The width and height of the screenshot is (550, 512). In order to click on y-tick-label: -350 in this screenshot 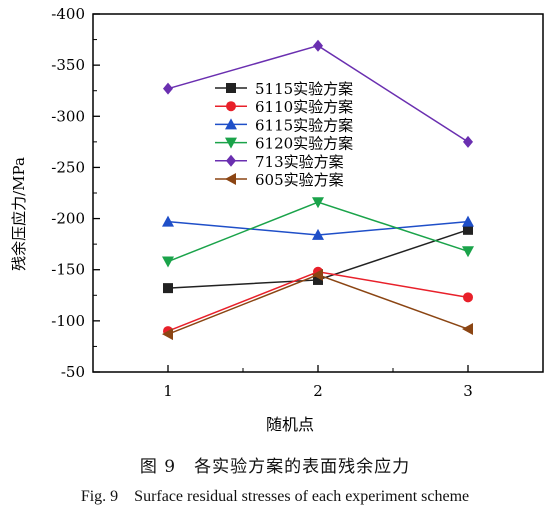, I will do `click(68, 65)`.